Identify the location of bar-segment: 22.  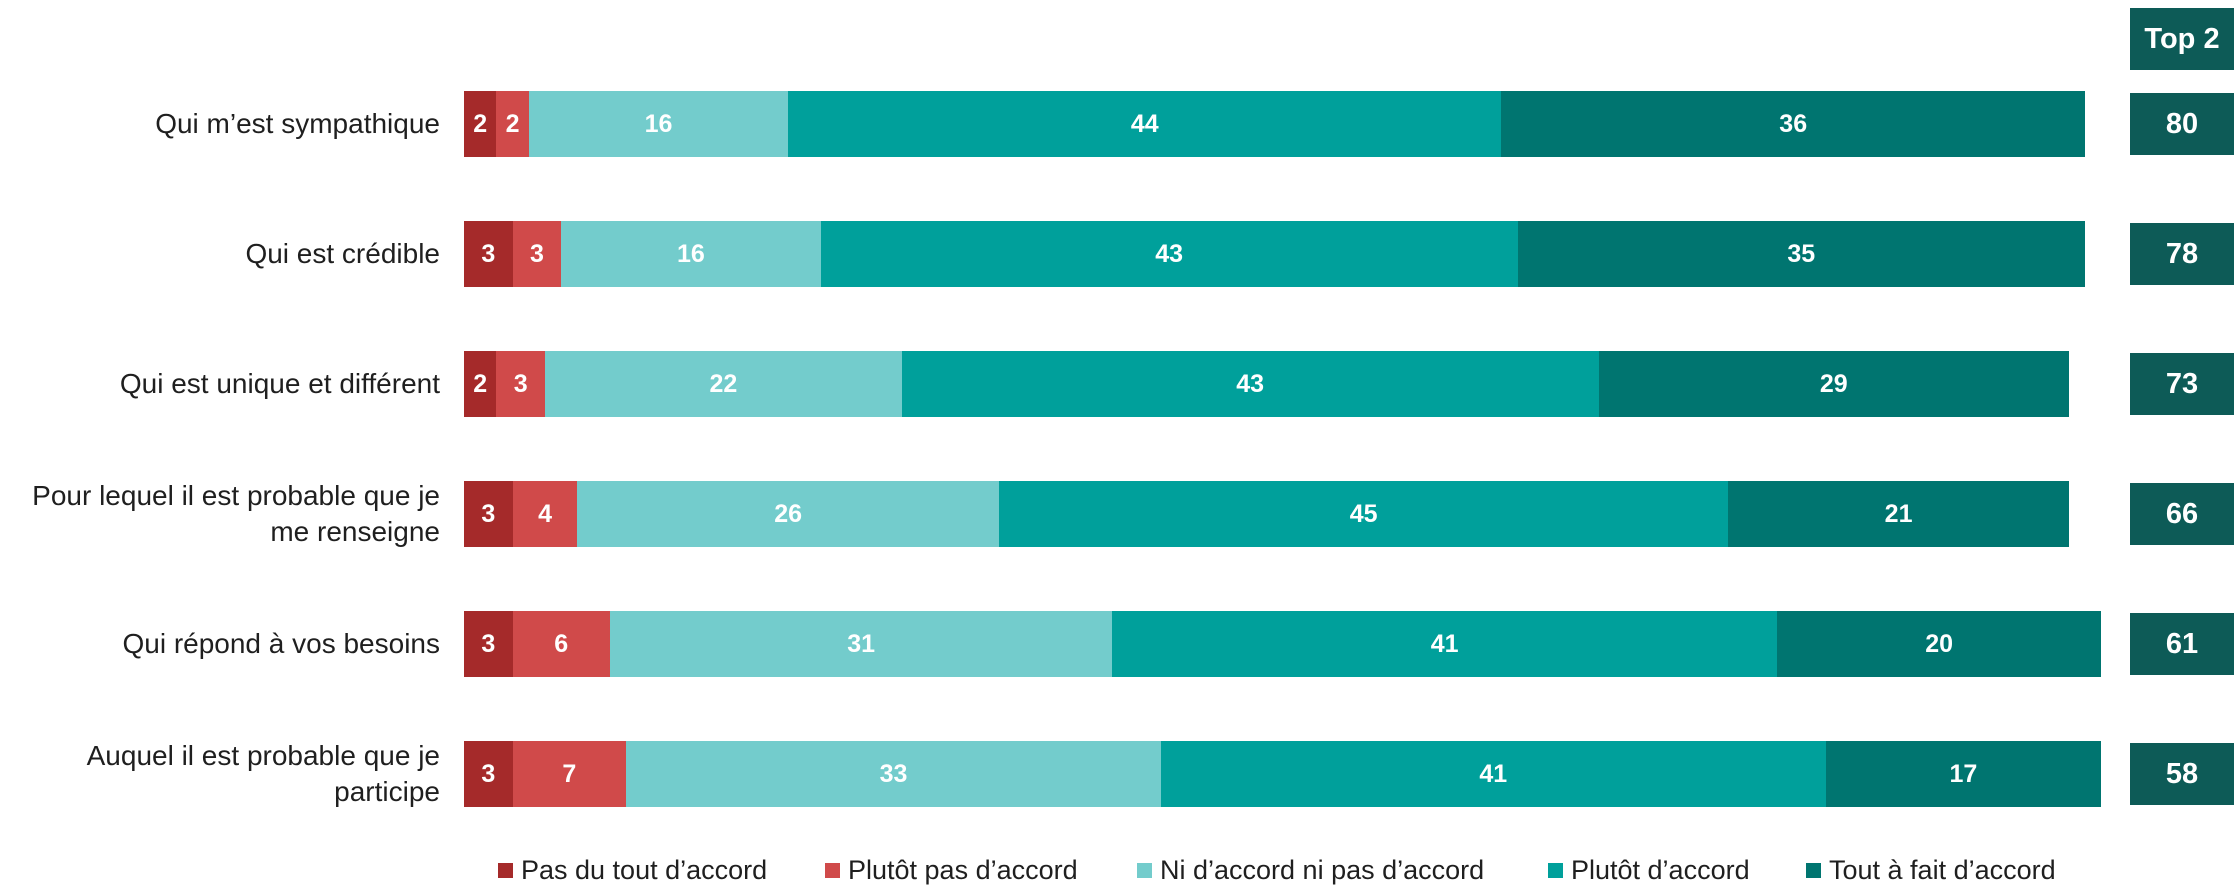
(723, 384).